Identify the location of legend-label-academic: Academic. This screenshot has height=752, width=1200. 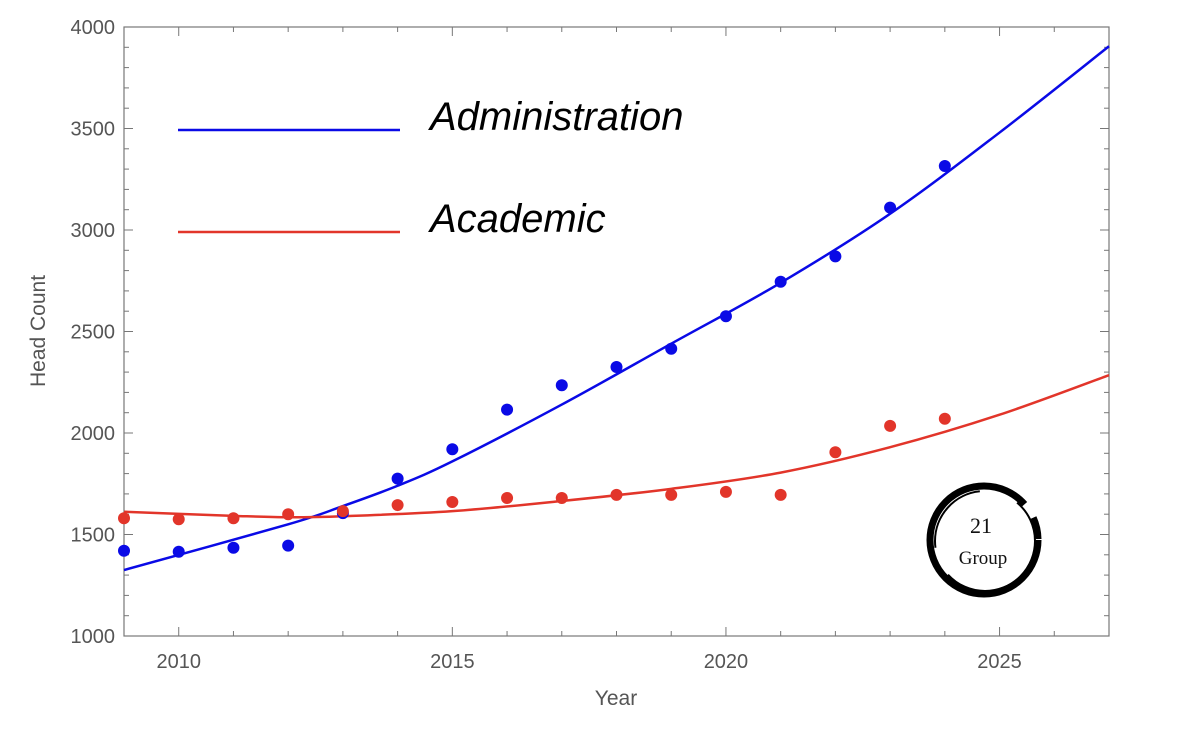
(517, 219).